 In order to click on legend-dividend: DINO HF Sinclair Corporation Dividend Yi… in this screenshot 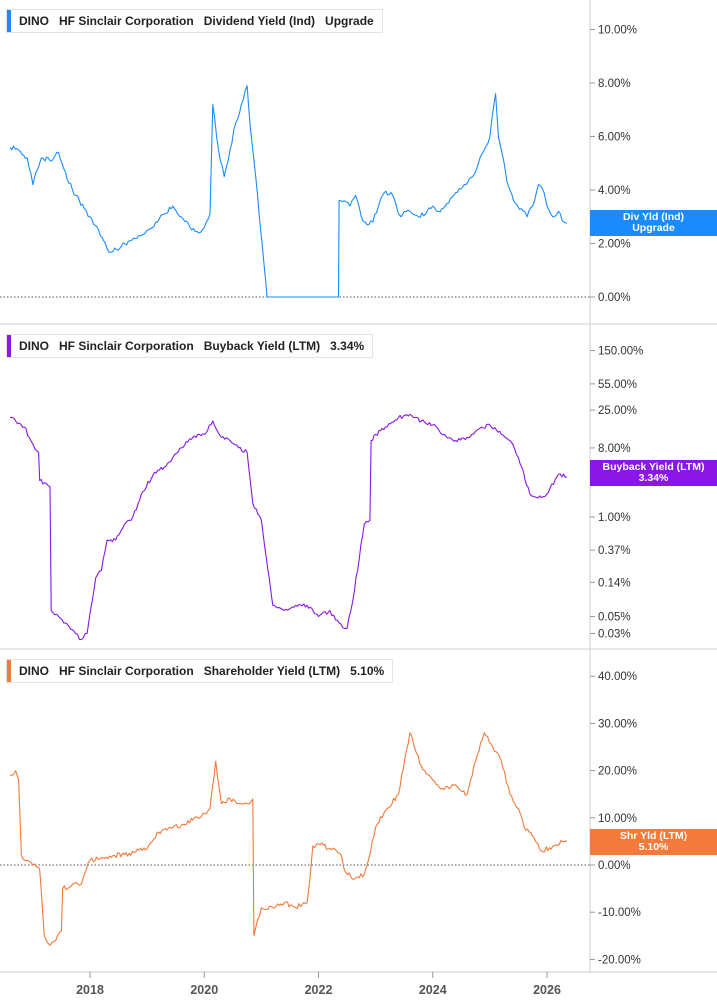, I will do `click(194, 21)`.